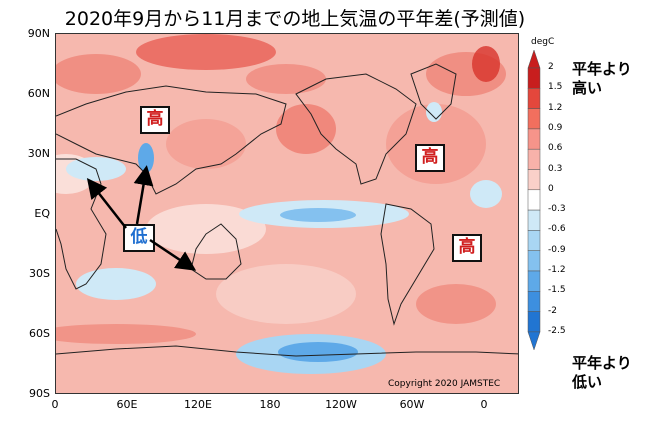  I want to click on colorbar-tick-label: 0.9, so click(555, 127).